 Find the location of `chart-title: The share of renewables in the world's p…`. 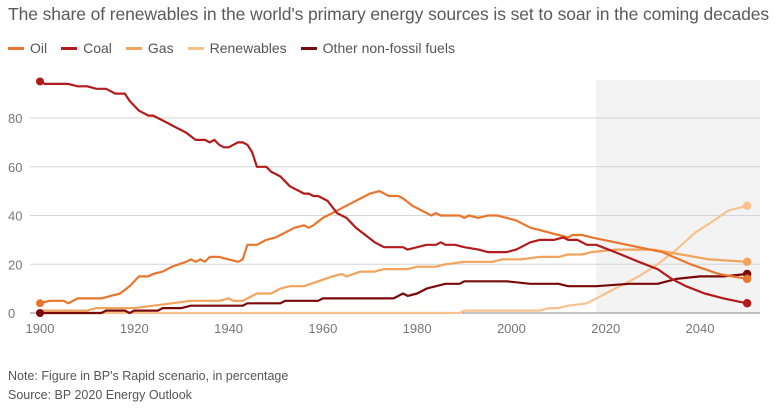

chart-title: The share of renewables in the world's p… is located at coordinates (389, 14).